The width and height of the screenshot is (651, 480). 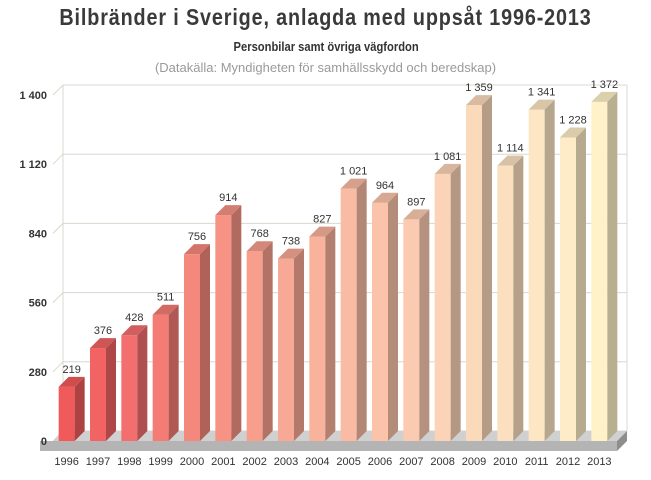 What do you see at coordinates (348, 462) in the screenshot?
I see `x-tick-label: 2005` at bounding box center [348, 462].